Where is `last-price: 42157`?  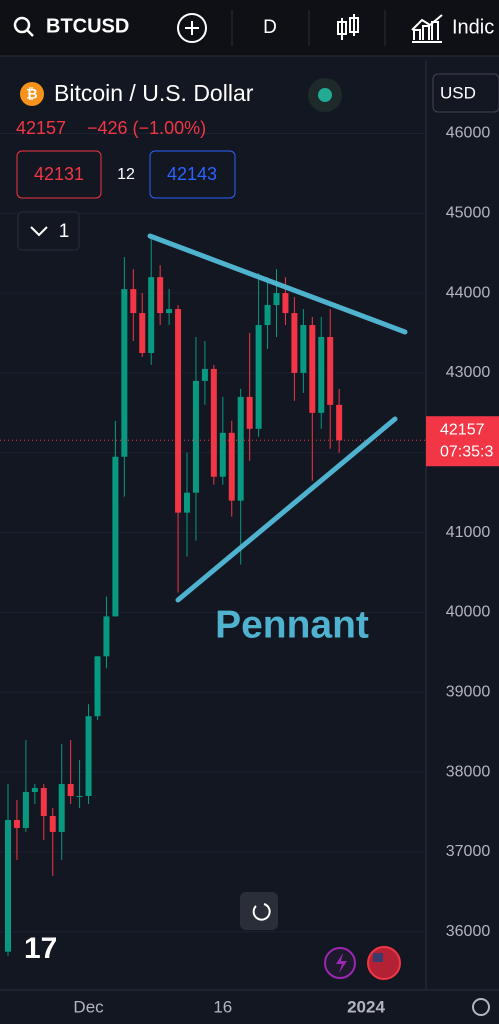 last-price: 42157 is located at coordinates (41, 128).